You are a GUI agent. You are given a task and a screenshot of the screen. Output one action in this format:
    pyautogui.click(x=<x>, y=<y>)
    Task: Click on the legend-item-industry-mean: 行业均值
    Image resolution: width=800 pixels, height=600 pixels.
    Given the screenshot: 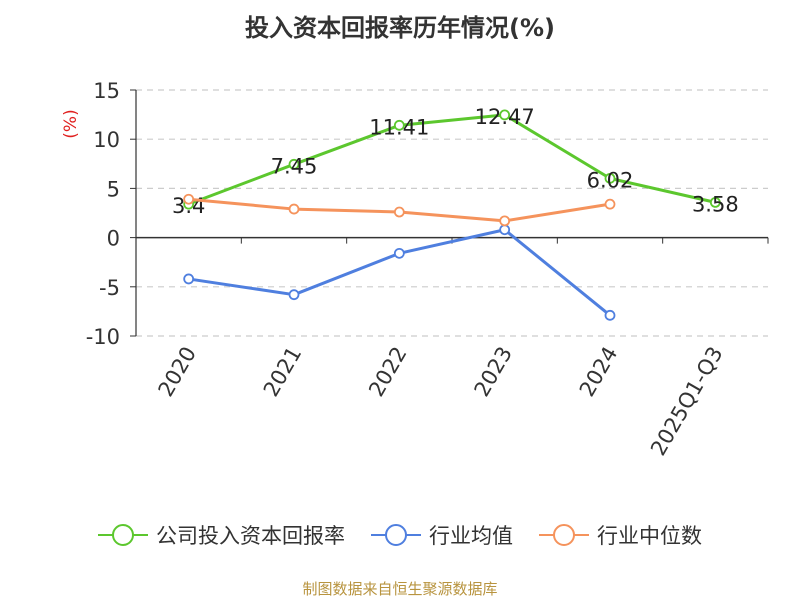 What is the action you would take?
    pyautogui.click(x=442, y=535)
    